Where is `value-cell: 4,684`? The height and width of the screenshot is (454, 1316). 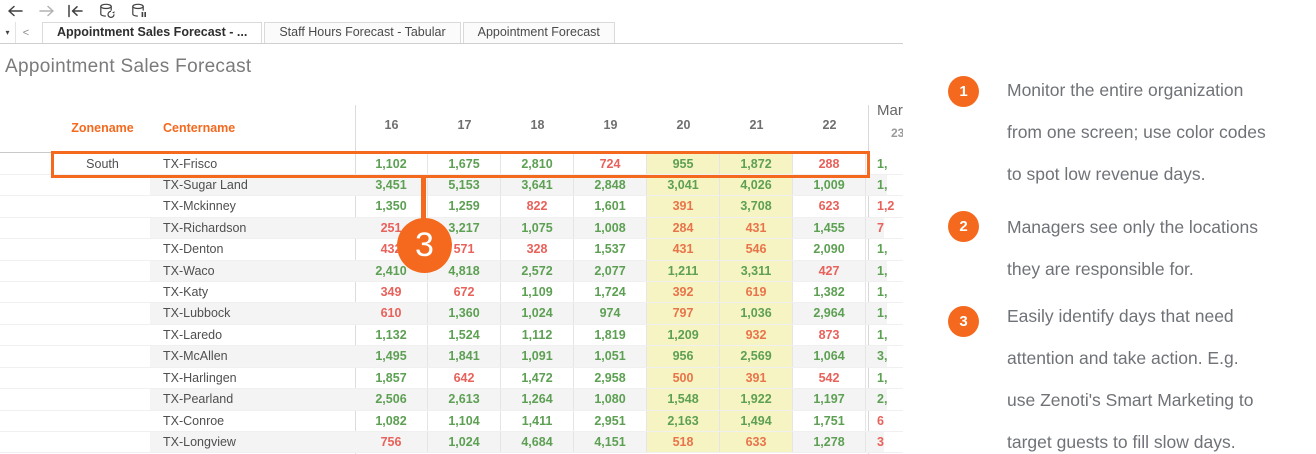
value-cell: 4,684 is located at coordinates (537, 442).